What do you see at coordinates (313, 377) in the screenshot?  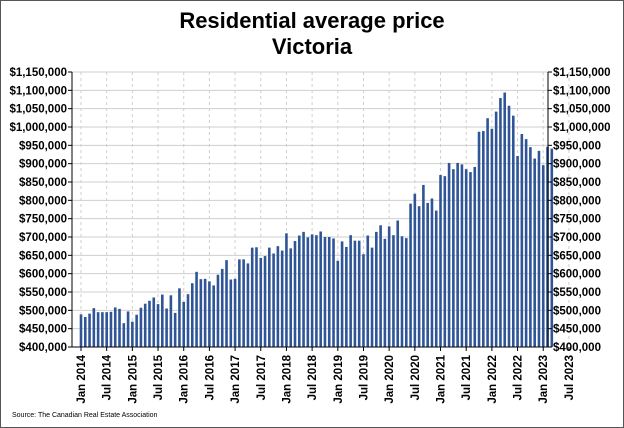 I see `x-tick-label: Jul 2018` at bounding box center [313, 377].